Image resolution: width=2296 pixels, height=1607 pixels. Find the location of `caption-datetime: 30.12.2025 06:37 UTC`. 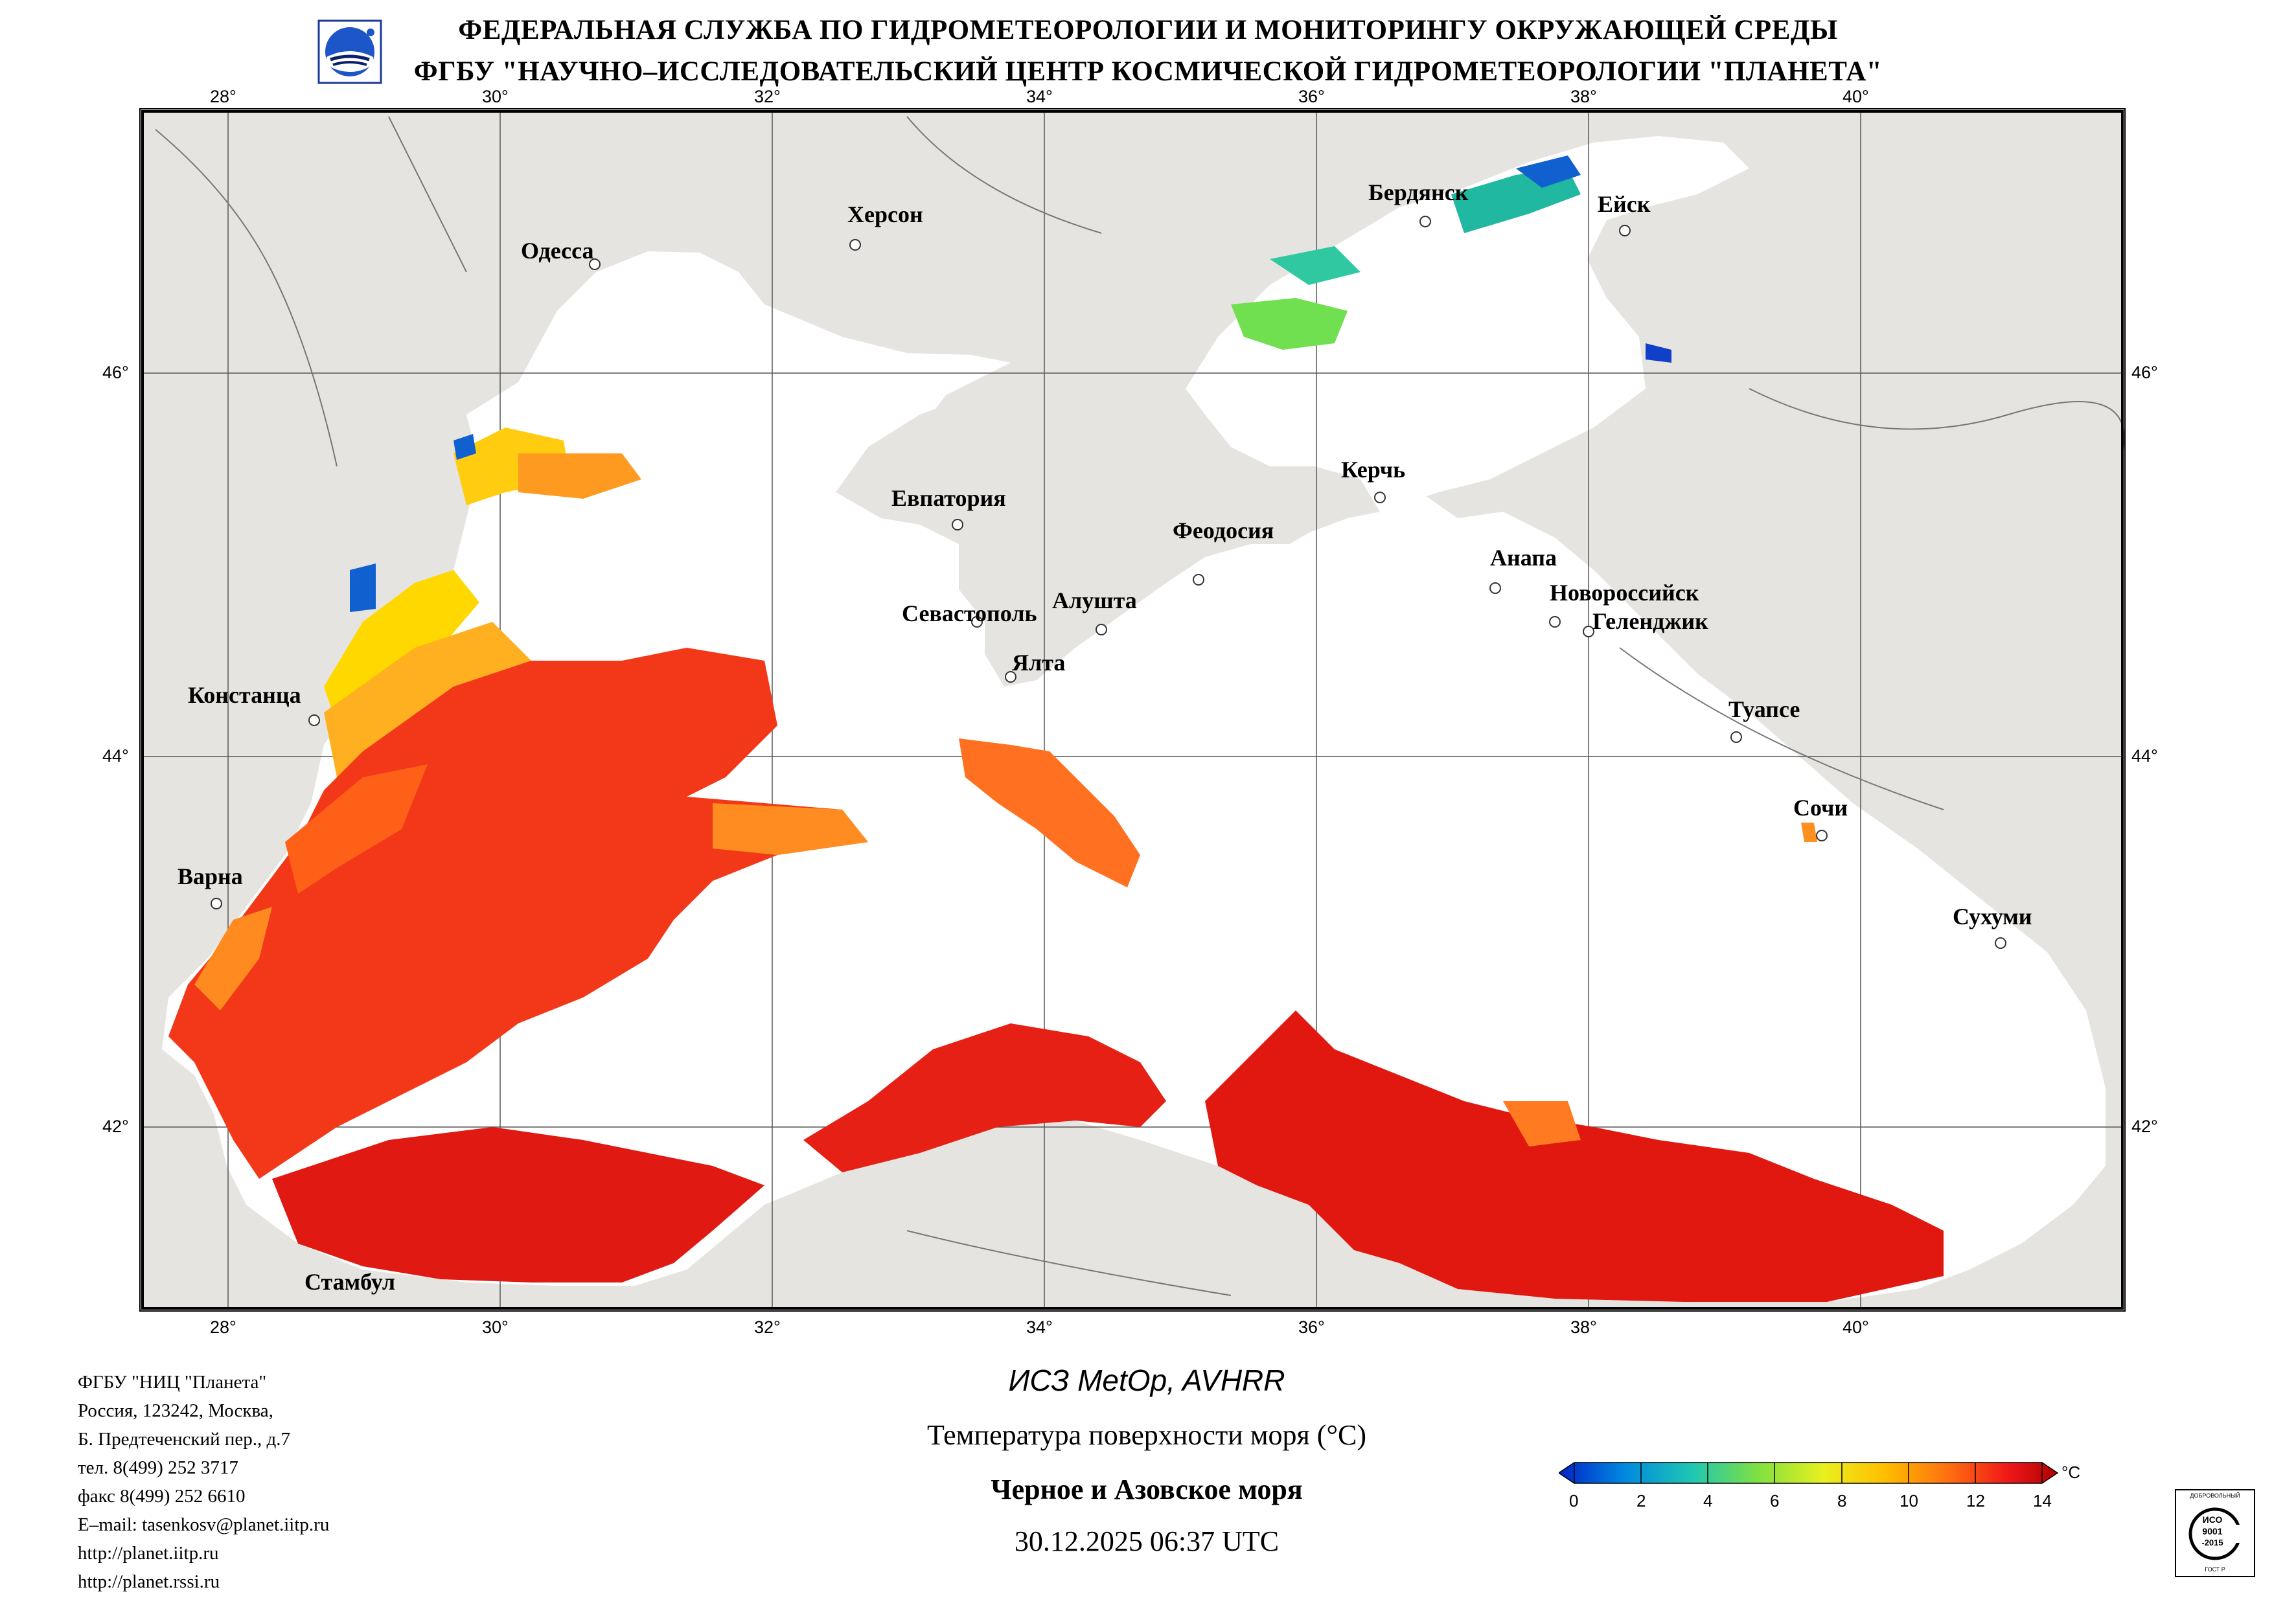

caption-datetime: 30.12.2025 06:37 UTC is located at coordinates (1147, 1541).